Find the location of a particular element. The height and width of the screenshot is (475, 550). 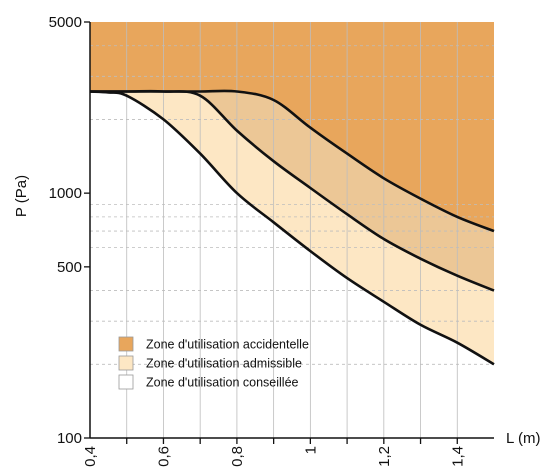

y-tick-label: 100 is located at coordinates (69, 438).